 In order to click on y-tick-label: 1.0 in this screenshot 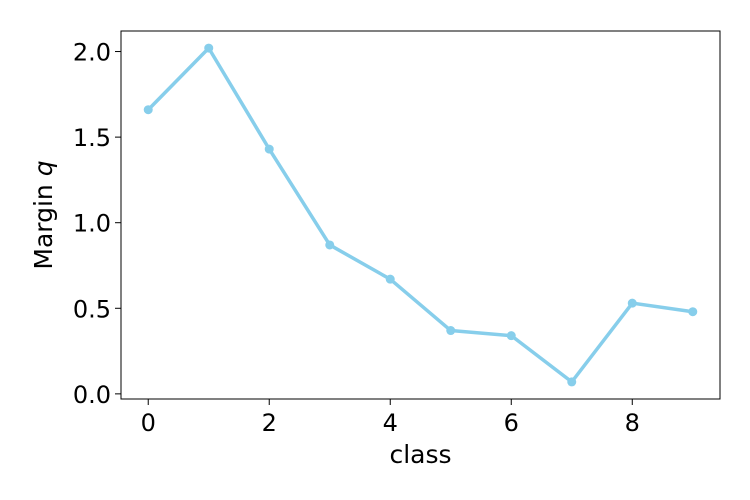, I will do `click(92, 224)`.